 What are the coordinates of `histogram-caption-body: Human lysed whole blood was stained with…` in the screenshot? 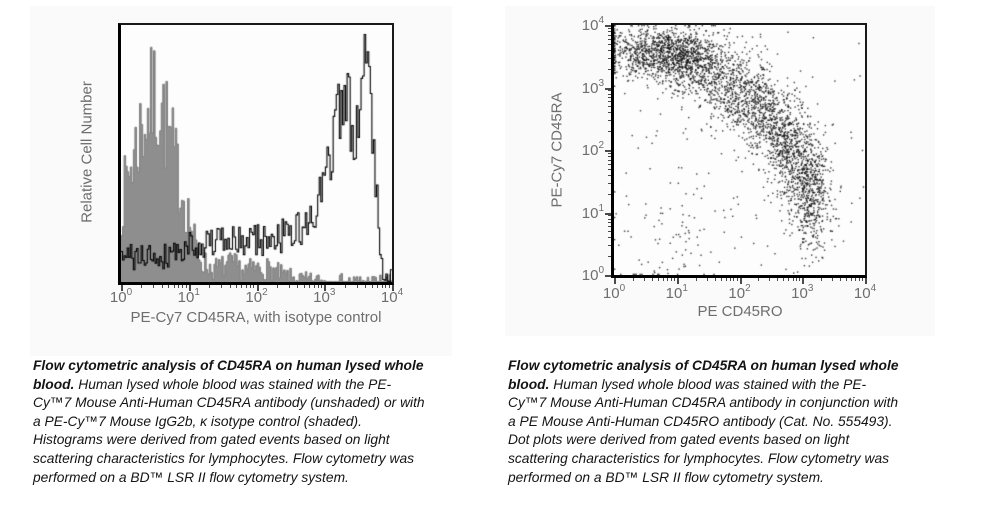 It's located at (229, 430).